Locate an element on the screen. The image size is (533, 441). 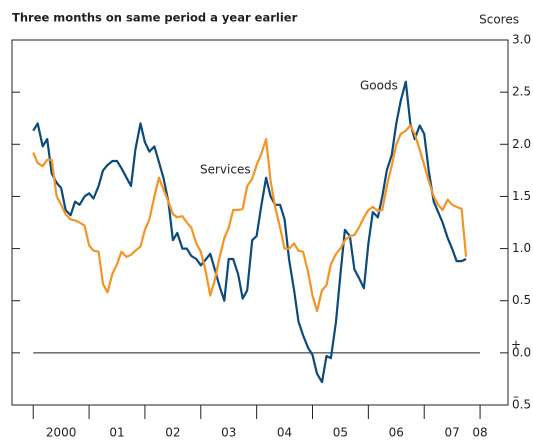
y-tick-label: 1.5 is located at coordinates (521, 196).